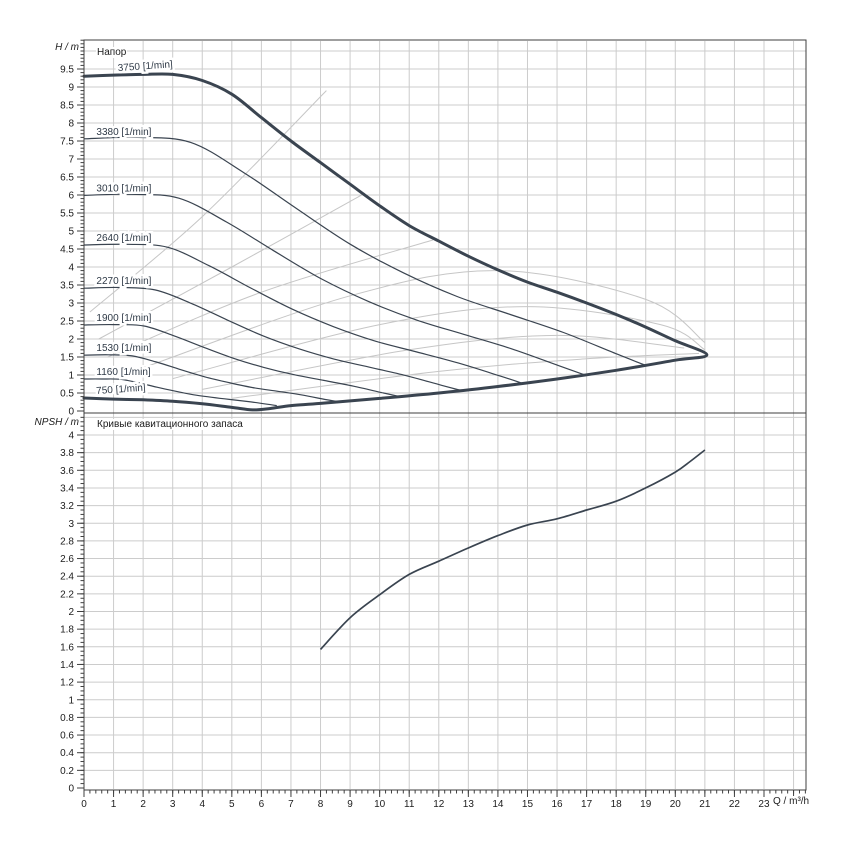 Image resolution: width=850 pixels, height=850 pixels. Describe the element at coordinates (202, 804) in the screenshot. I see `x-tick-label: 4` at that location.